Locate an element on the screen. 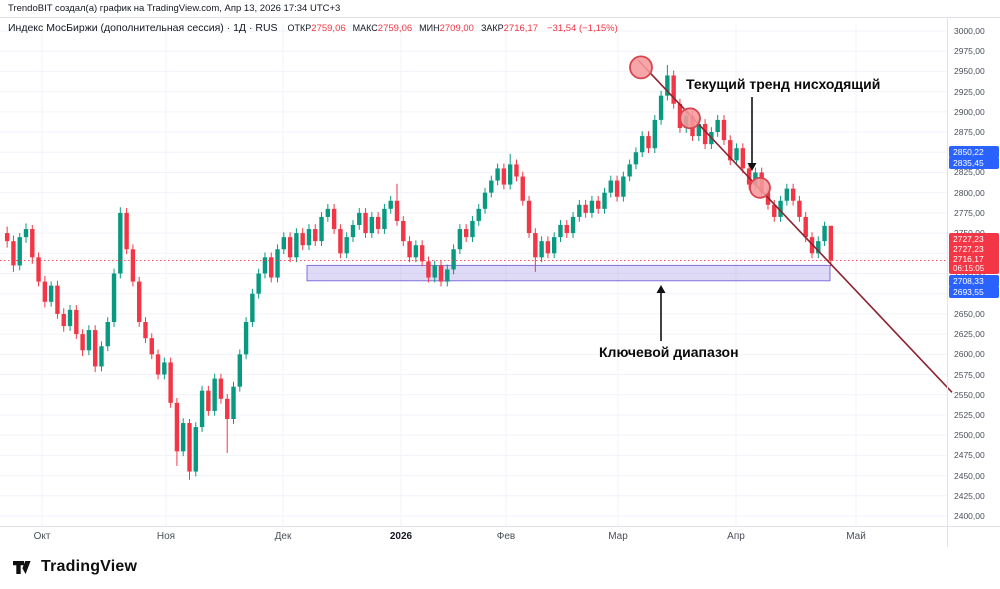  annotation-trend-label: Текущий тренд нисходящий is located at coordinates (783, 84).